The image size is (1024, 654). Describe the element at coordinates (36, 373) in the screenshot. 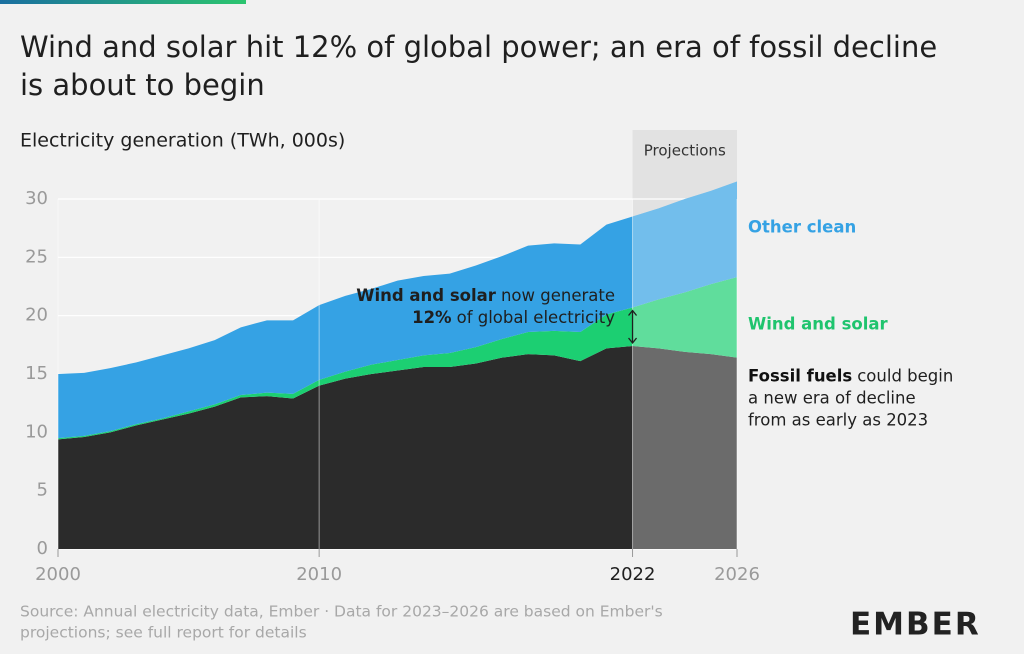

I see `y-tick-label: 15` at that location.